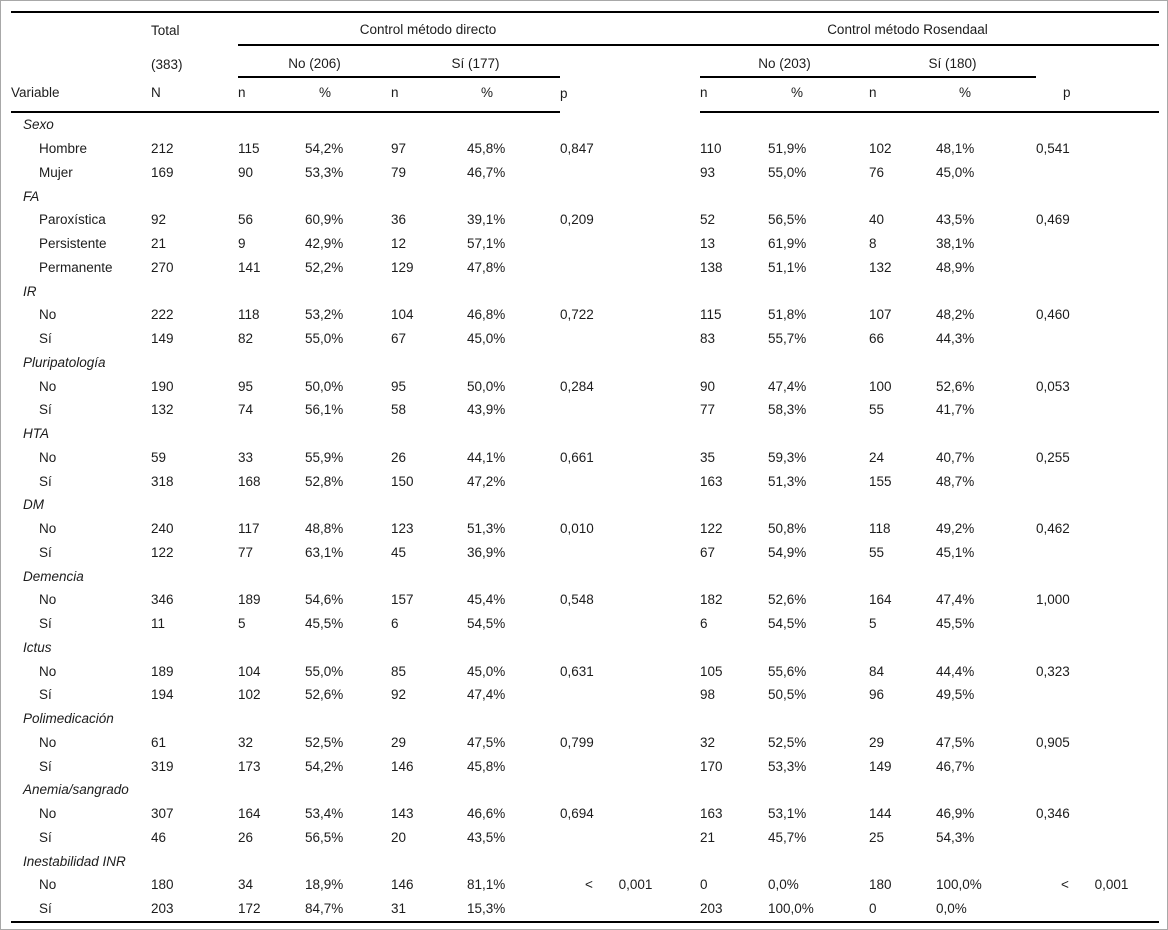  Describe the element at coordinates (880, 766) in the screenshot. I see `n-cell: 149` at that location.